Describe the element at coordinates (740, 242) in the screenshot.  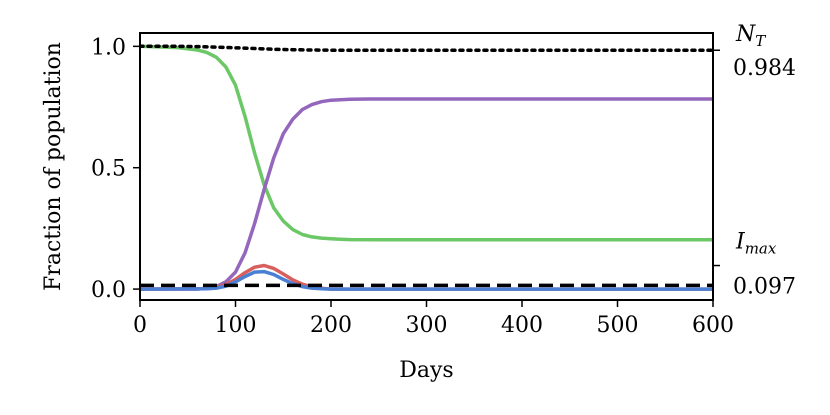
I see `annotation-symbol-main: I` at that location.